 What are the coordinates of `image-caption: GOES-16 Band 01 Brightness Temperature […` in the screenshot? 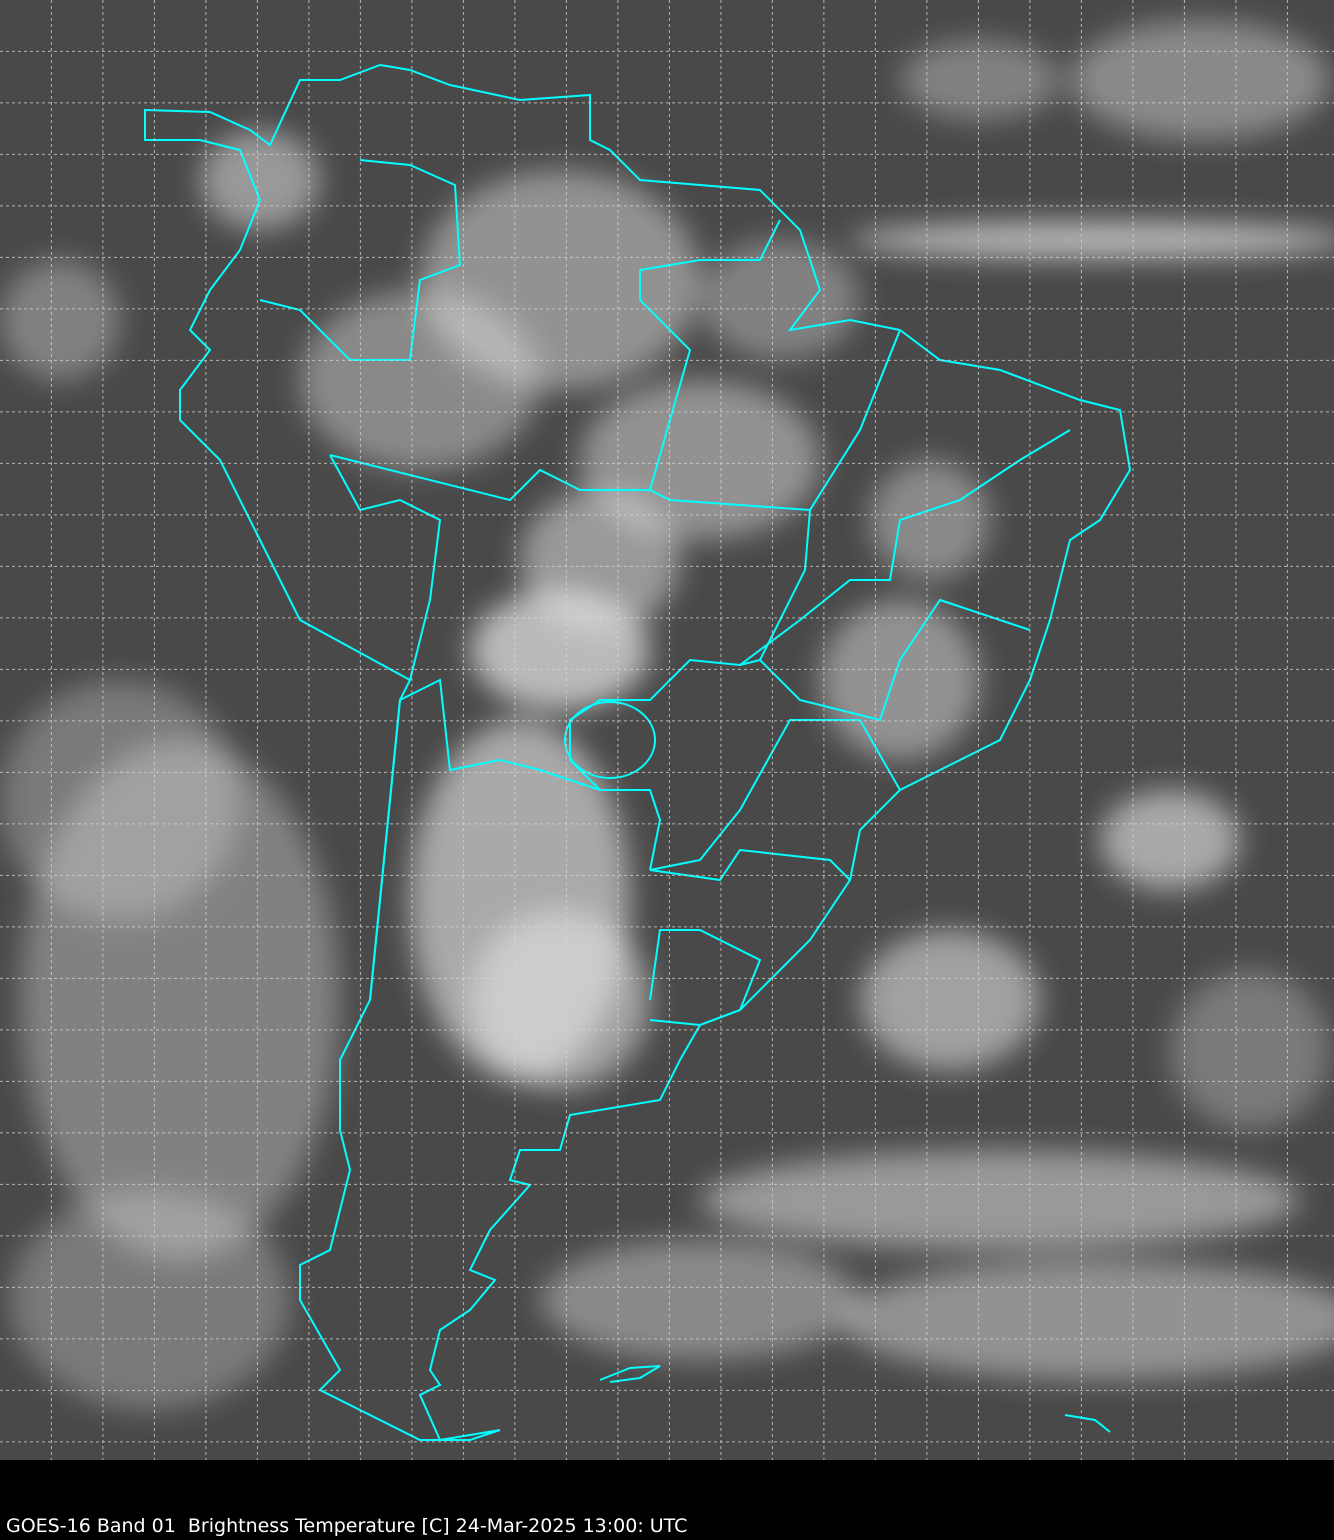 It's located at (347, 1526).